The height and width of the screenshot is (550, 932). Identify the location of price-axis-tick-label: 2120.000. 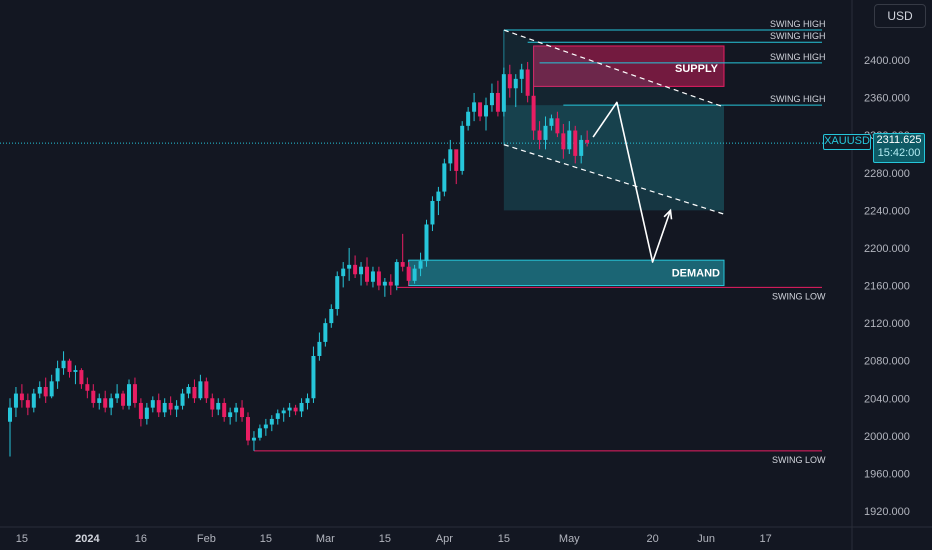
(887, 324).